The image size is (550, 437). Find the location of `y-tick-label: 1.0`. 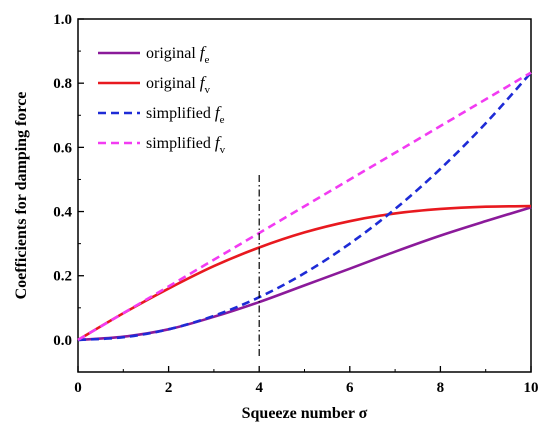

y-tick-label: 1.0 is located at coordinates (62, 20).